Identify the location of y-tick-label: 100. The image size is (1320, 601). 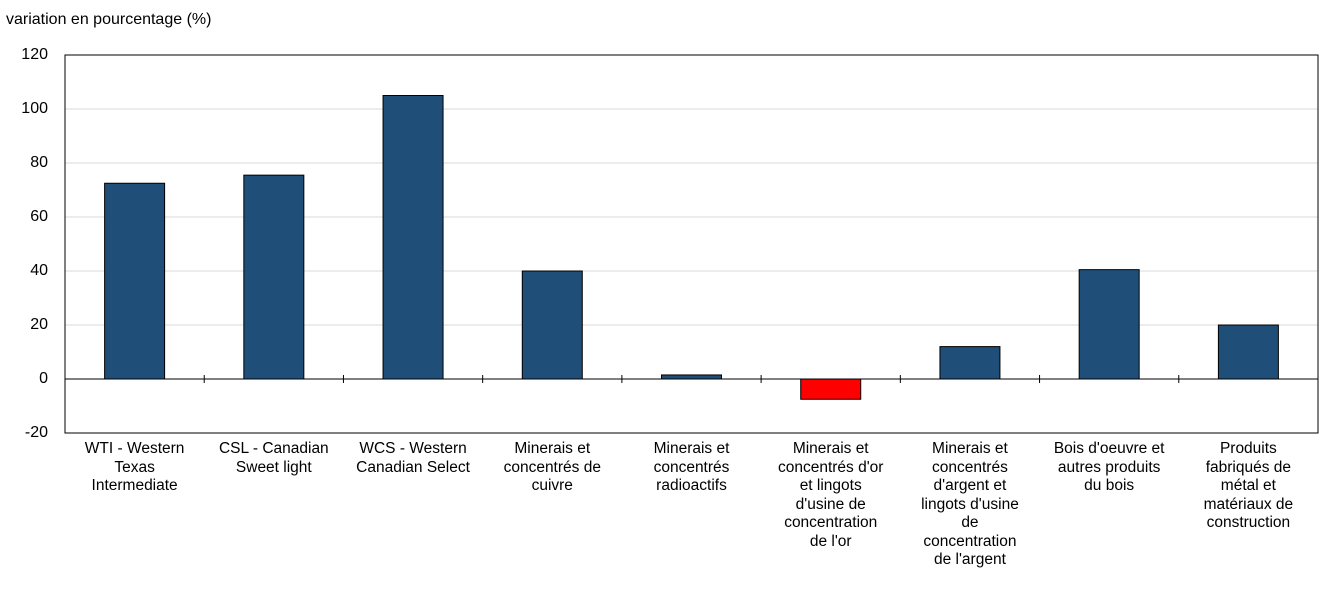
(34, 108).